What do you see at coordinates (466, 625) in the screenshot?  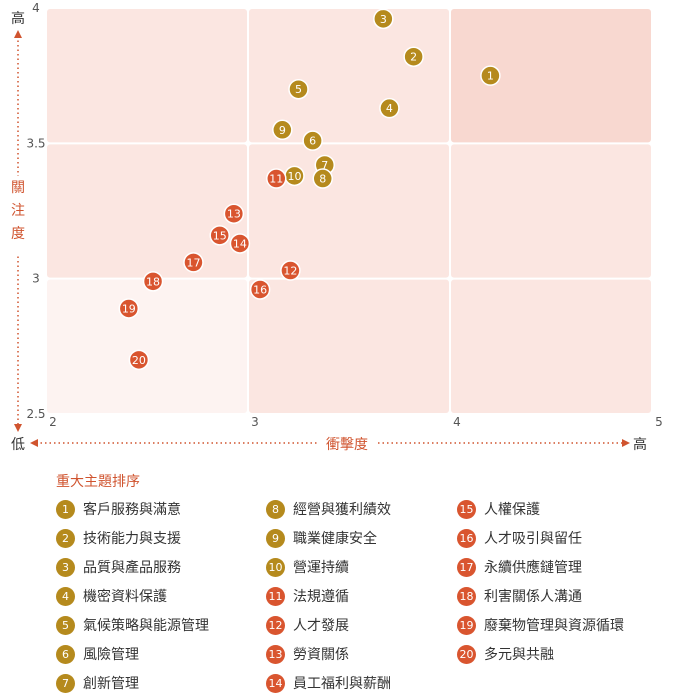 I see `legend-badge: 19` at bounding box center [466, 625].